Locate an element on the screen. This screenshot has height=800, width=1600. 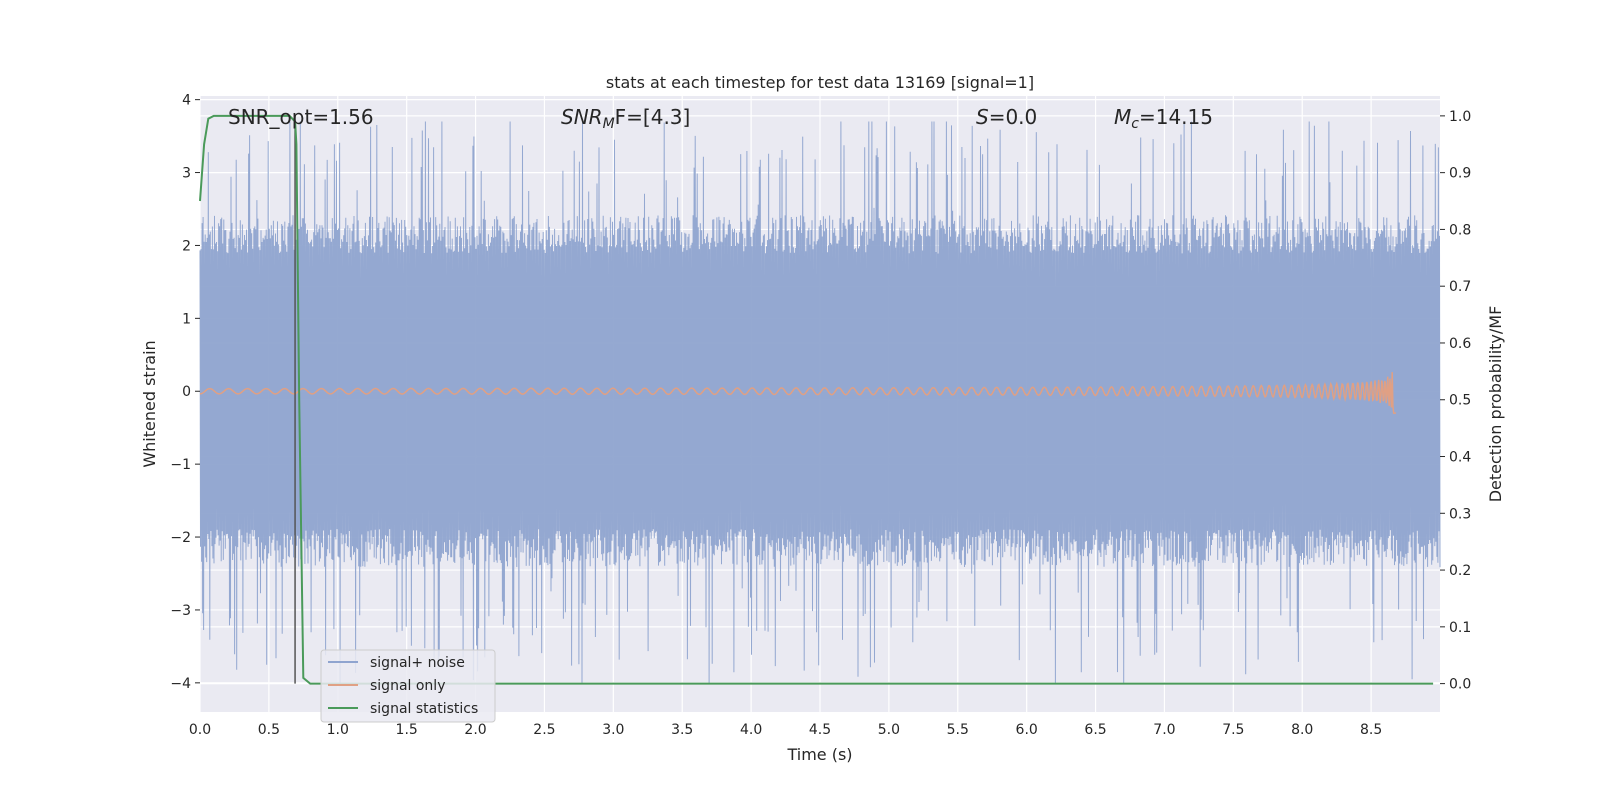
legend-box is located at coordinates (408, 686).